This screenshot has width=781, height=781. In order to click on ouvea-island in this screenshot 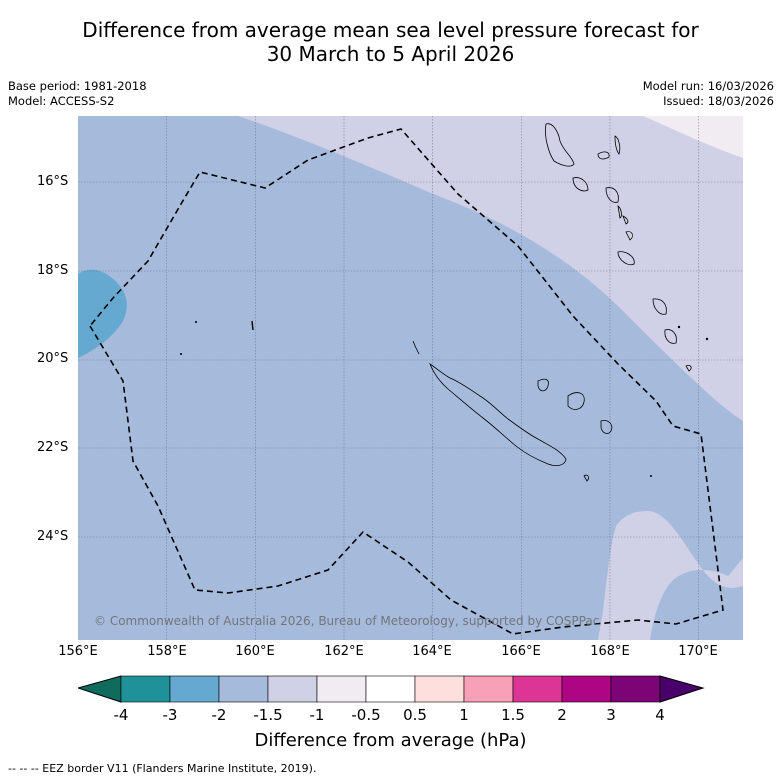, I will do `click(543, 385)`.